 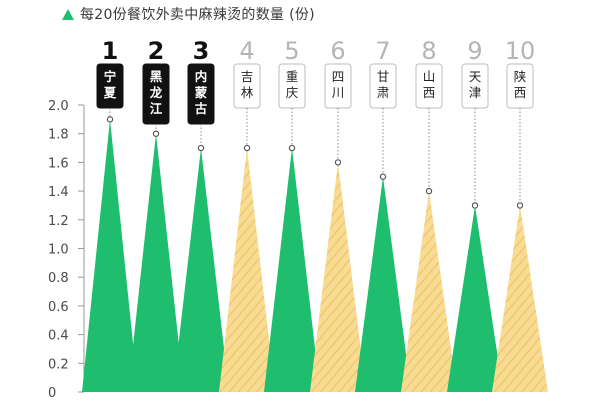 I want to click on province-label: 黑龙江, so click(x=156, y=92).